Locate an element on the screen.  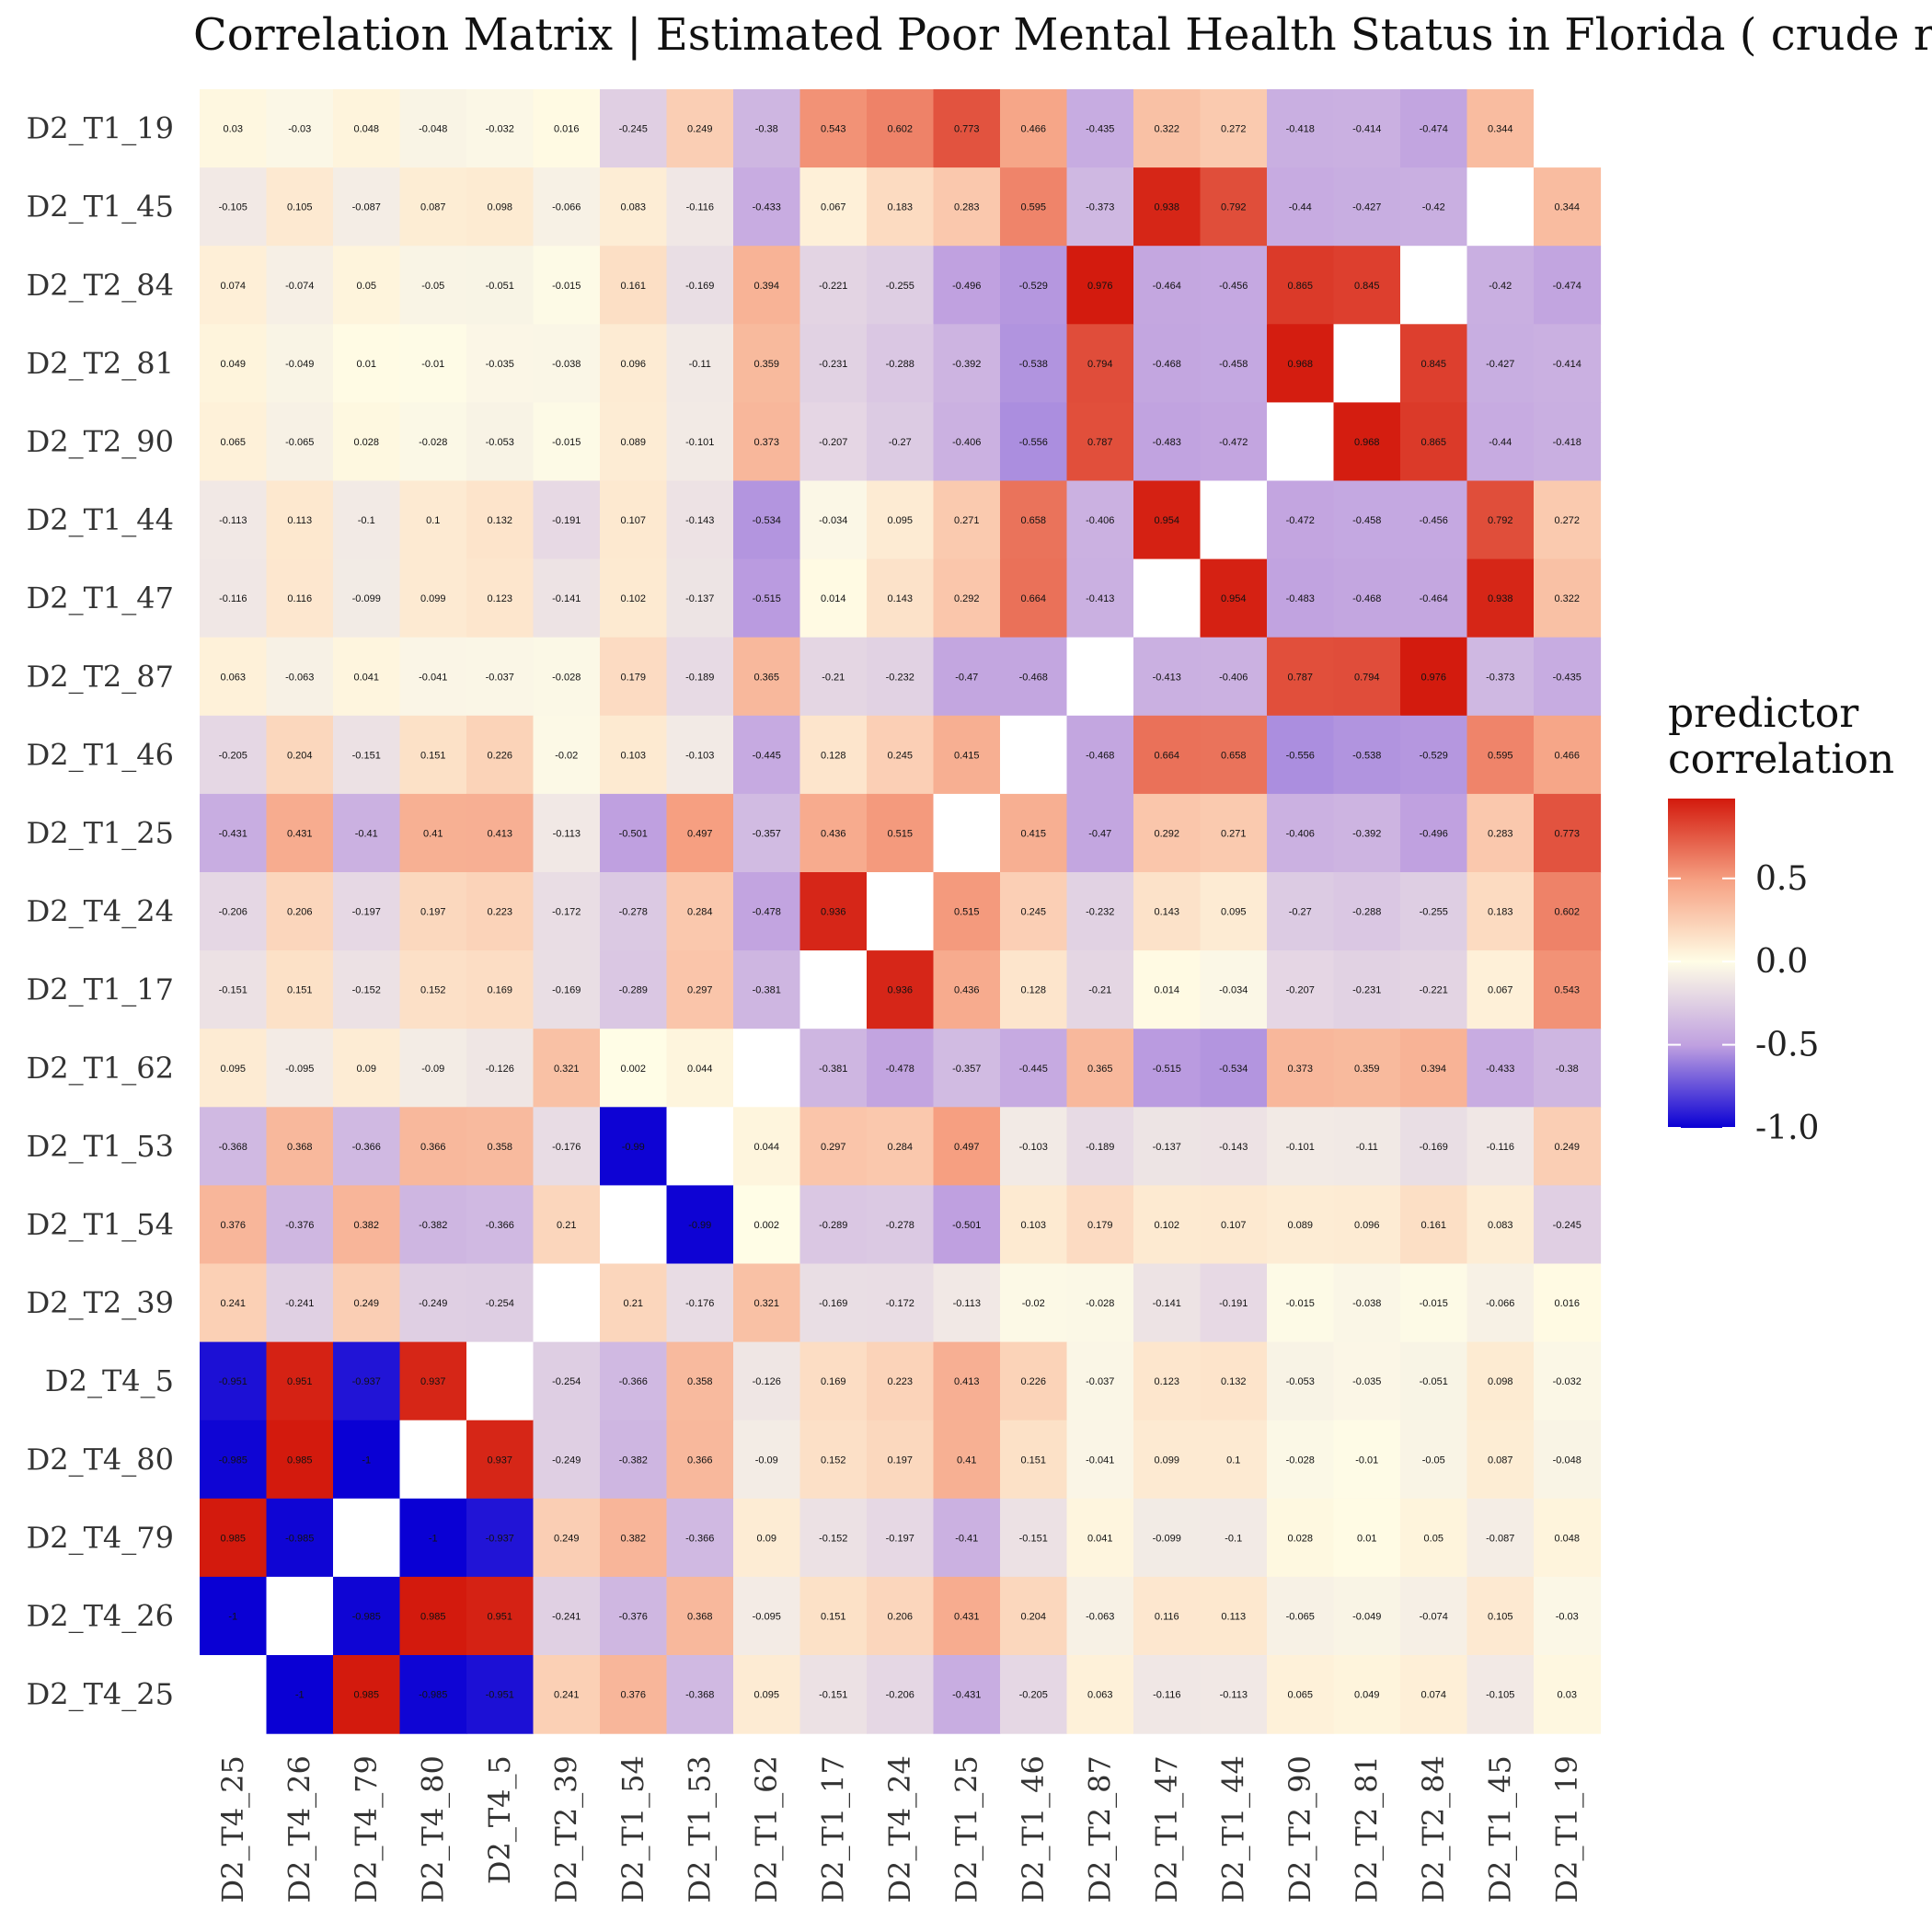
column-label: D2_T1_62 is located at coordinates (766, 1829).